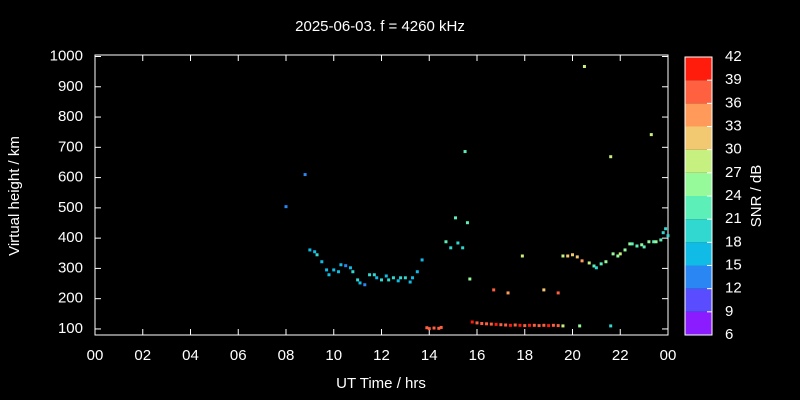 The width and height of the screenshot is (800, 400). Describe the element at coordinates (142, 355) in the screenshot. I see `x-tick-label: 02` at that location.